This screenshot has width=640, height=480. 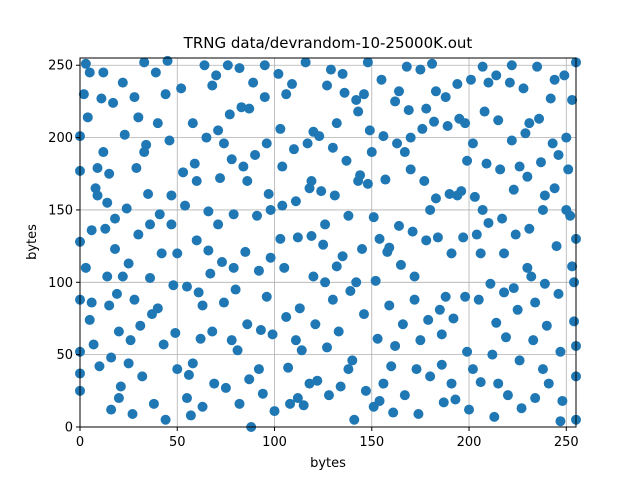 I want to click on x-tick-label: 0, so click(x=80, y=442).